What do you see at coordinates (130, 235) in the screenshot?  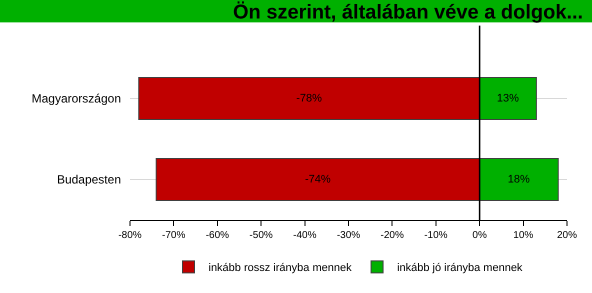 I see `x-tick-label: -80%` at bounding box center [130, 235].